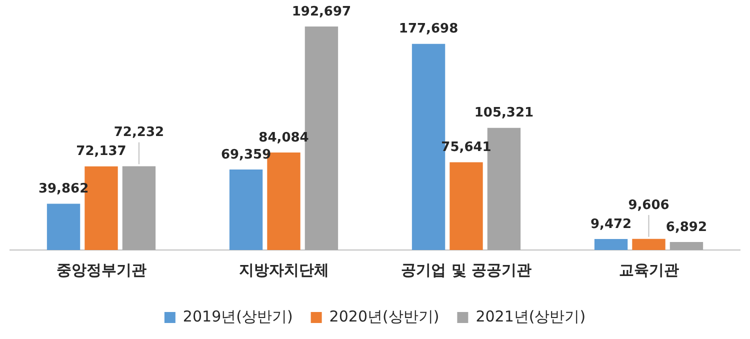 Image resolution: width=750 pixels, height=339 pixels. What do you see at coordinates (687, 227) in the screenshot?
I see `data-label: 6,892` at bounding box center [687, 227].